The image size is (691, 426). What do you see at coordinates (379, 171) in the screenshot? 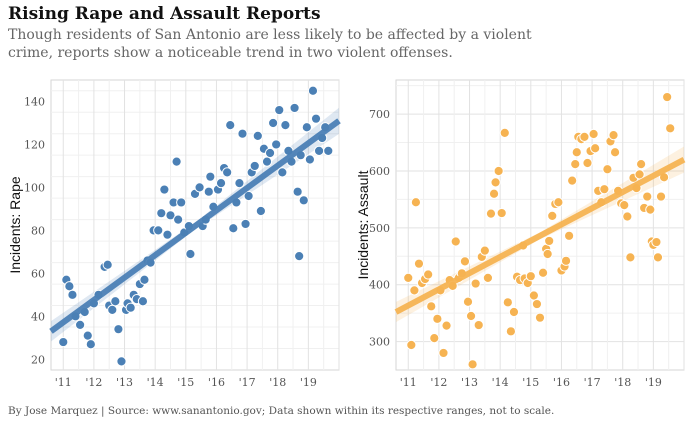
I see `y-tick-label: 600` at bounding box center [379, 171].